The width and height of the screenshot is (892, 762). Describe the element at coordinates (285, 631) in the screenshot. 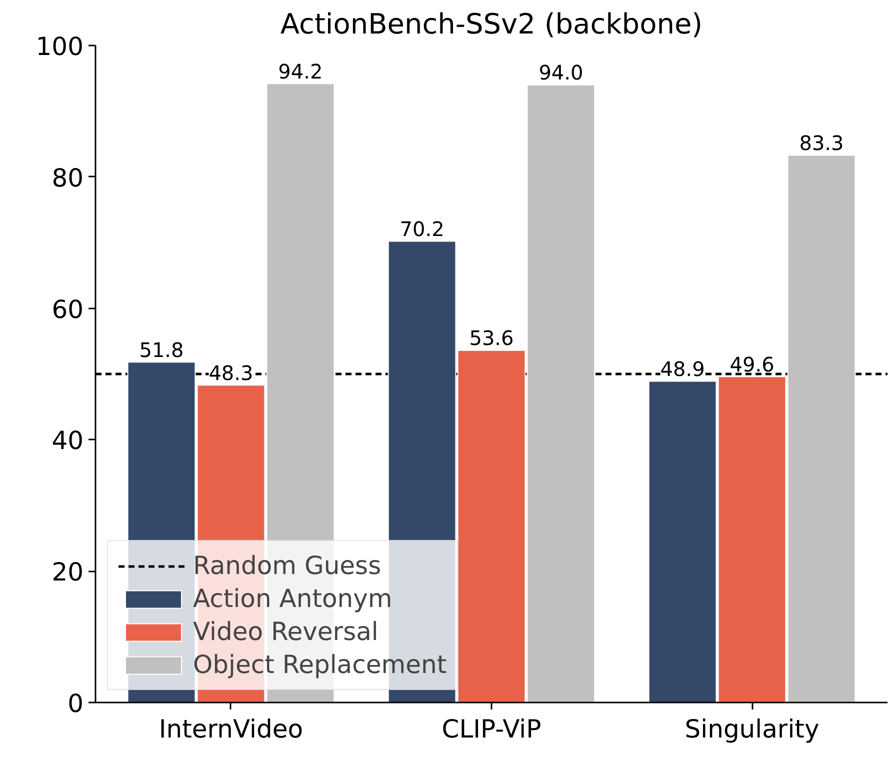

I see `legend-label: Video Reversal` at that location.